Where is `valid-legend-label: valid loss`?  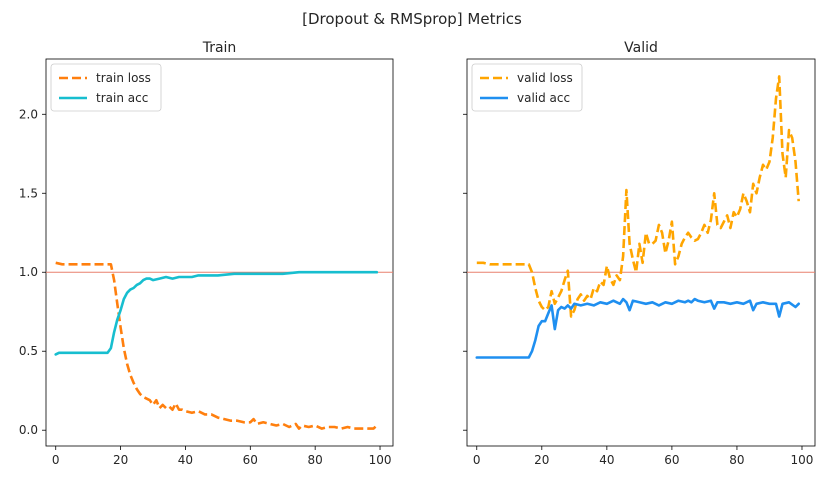
valid-legend-label: valid loss is located at coordinates (545, 78).